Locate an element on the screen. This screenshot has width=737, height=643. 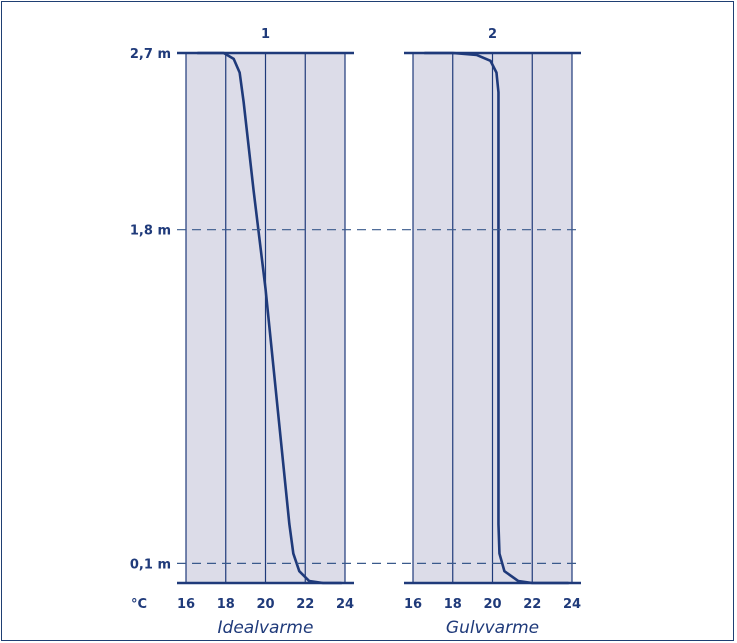
panel-1-x-tick-24: 24 is located at coordinates (345, 604).